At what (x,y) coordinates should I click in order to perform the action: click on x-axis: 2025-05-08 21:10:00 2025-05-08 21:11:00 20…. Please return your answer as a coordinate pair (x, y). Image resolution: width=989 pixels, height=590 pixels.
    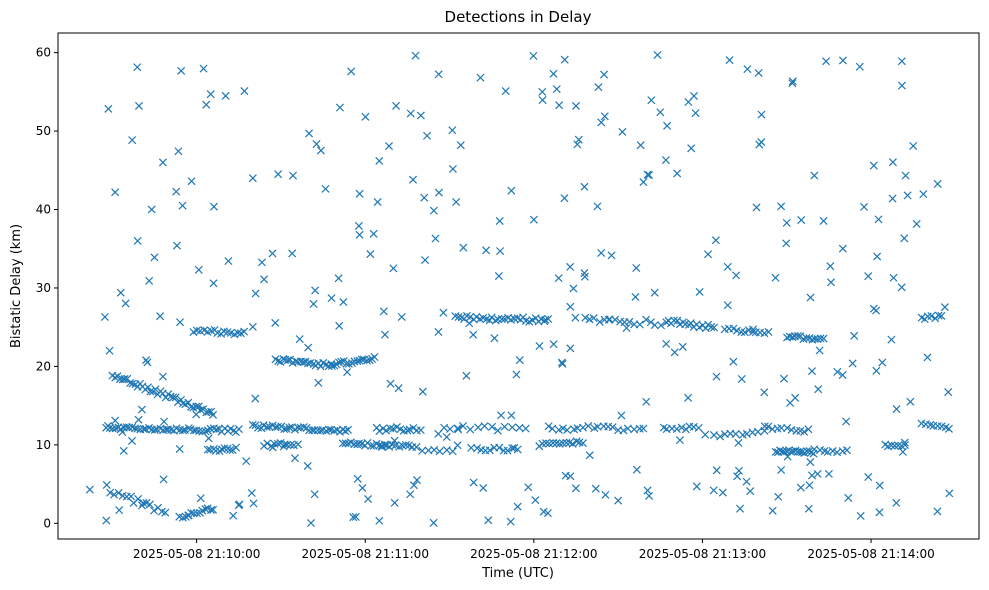
    Looking at the image, I should click on (534, 550).